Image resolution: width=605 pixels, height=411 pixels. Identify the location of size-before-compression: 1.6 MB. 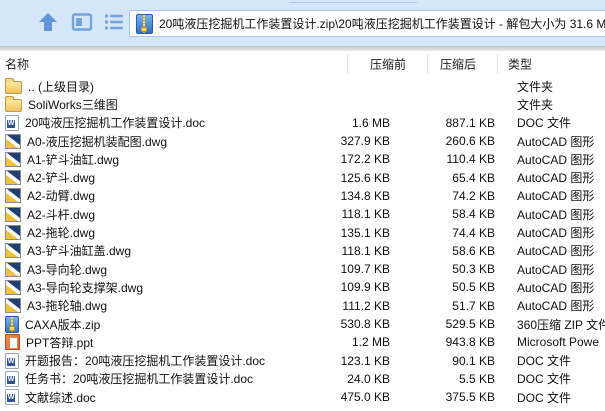
(370, 122).